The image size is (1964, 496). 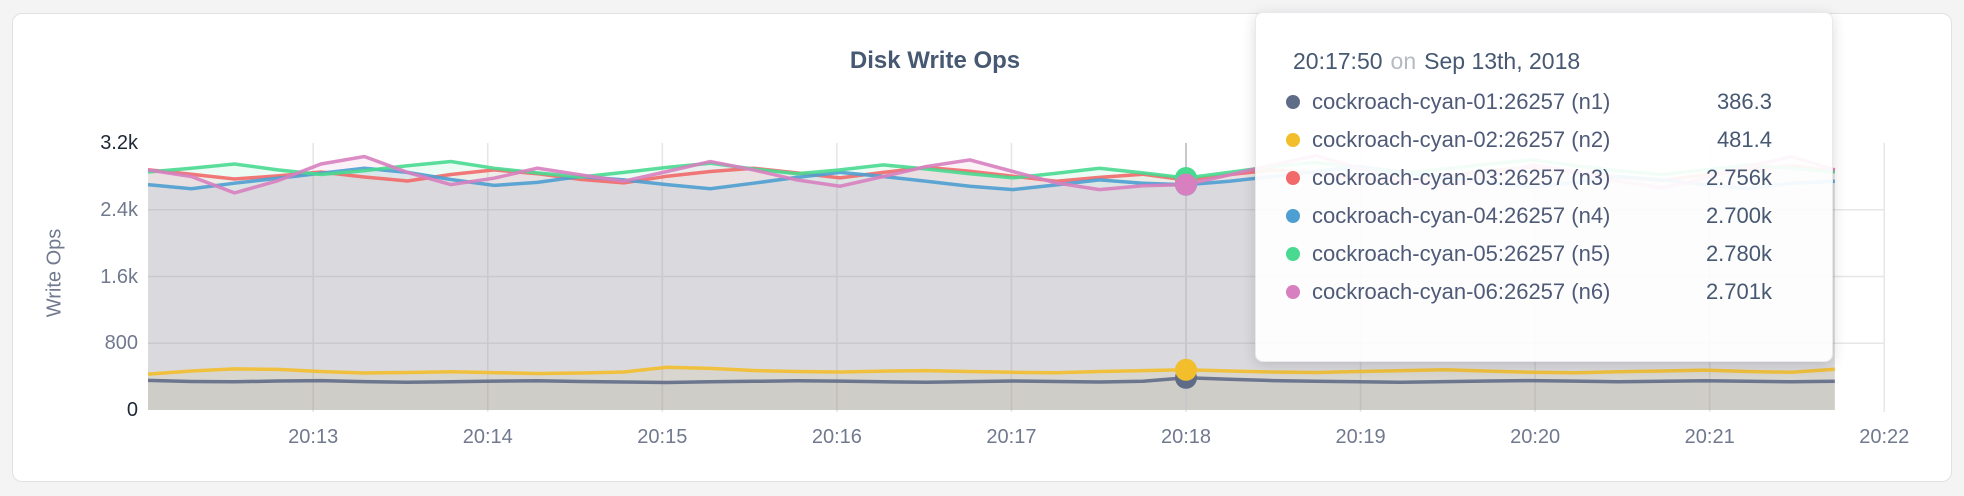 I want to click on tooltip-row-n2: cockroach-cyan-02:26257 (n2) 481.4, so click(x=1544, y=140).